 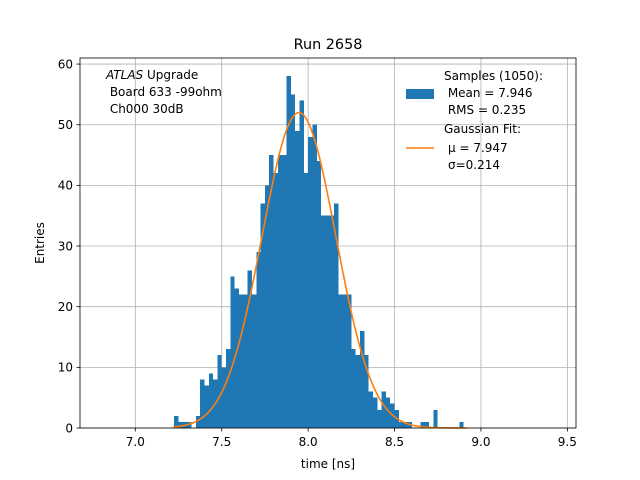 I want to click on legend-hist-swatch, so click(x=420, y=94).